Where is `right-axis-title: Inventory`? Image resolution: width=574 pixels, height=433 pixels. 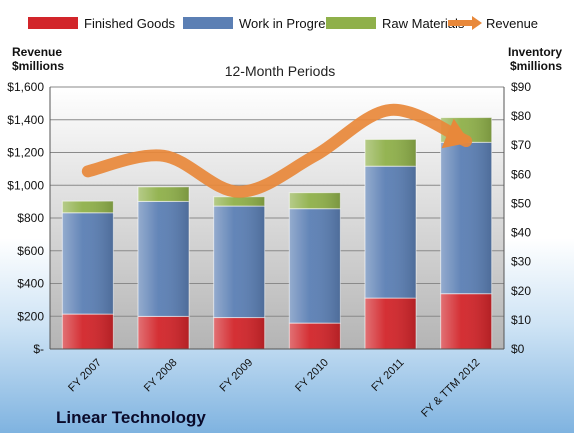
right-axis-title: Inventory is located at coordinates (535, 52).